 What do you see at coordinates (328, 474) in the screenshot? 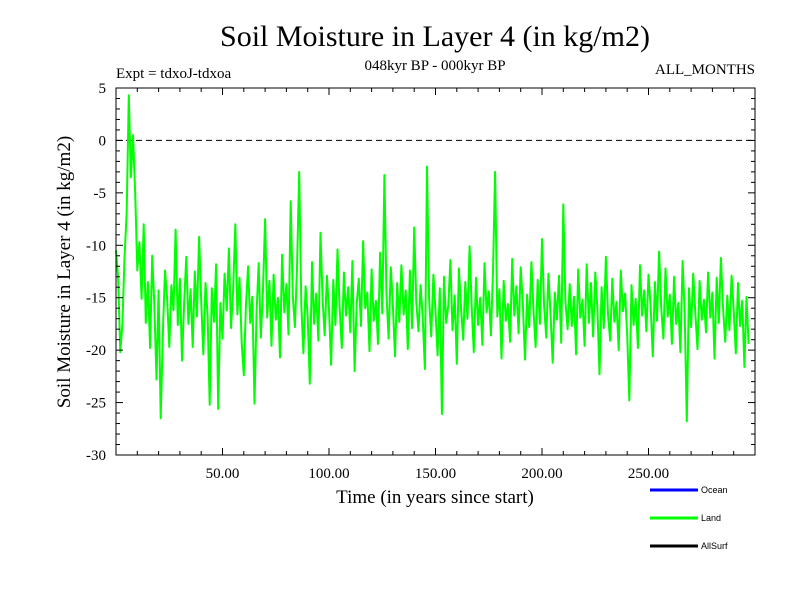
I see `x-tick-label: 100.00` at bounding box center [328, 474].